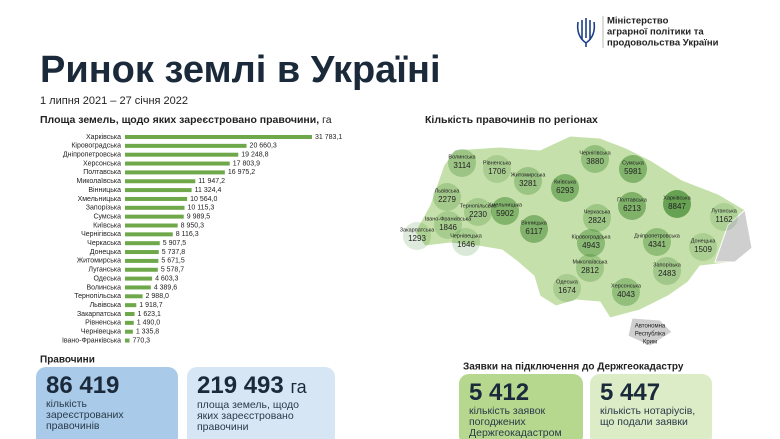  Describe the element at coordinates (462, 157) in the screenshot. I see `region-name: Волинська` at that location.